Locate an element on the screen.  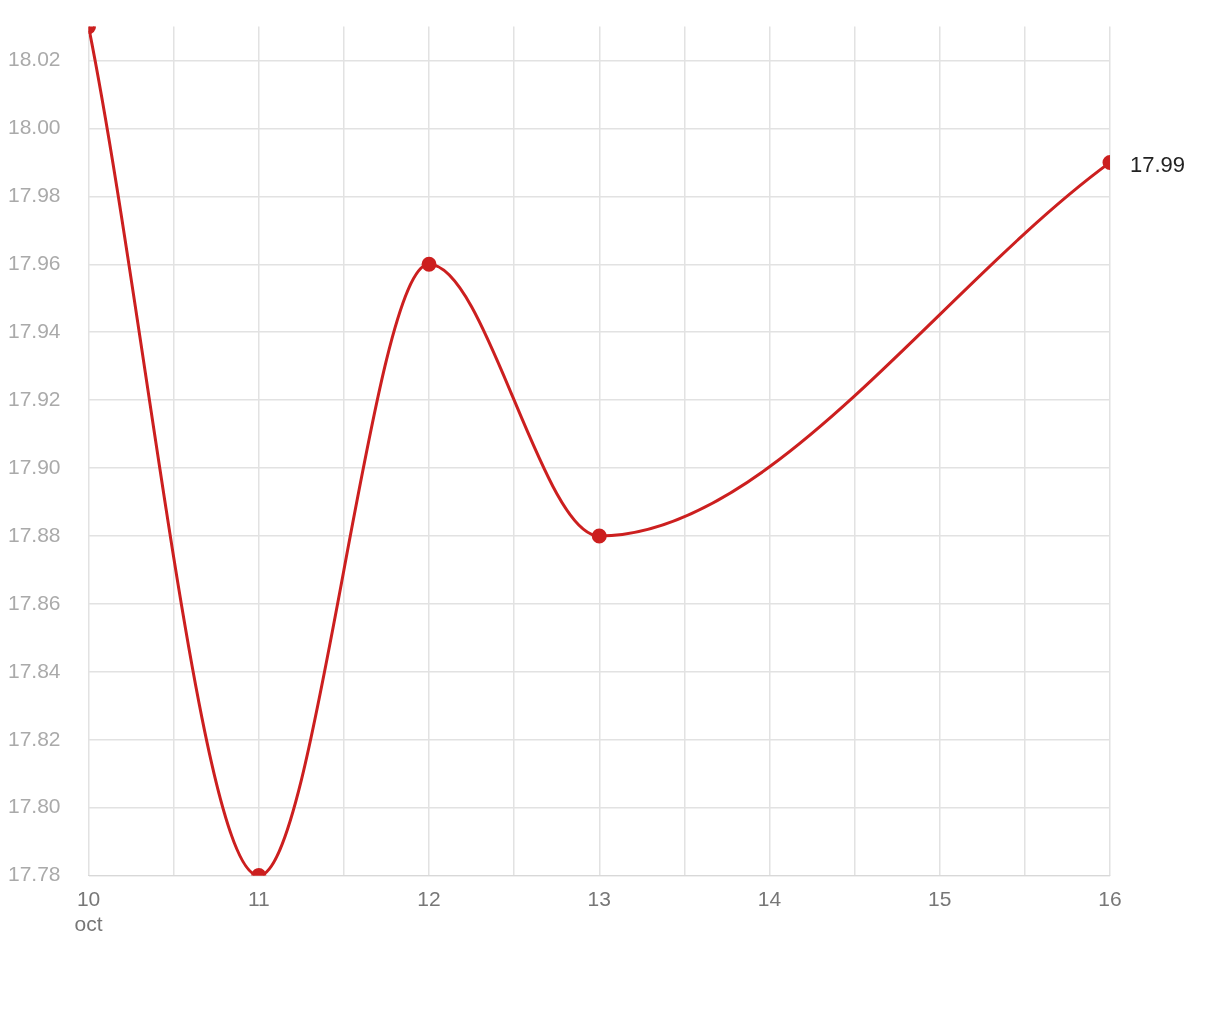
data-label: 17.99 is located at coordinates (1158, 164).